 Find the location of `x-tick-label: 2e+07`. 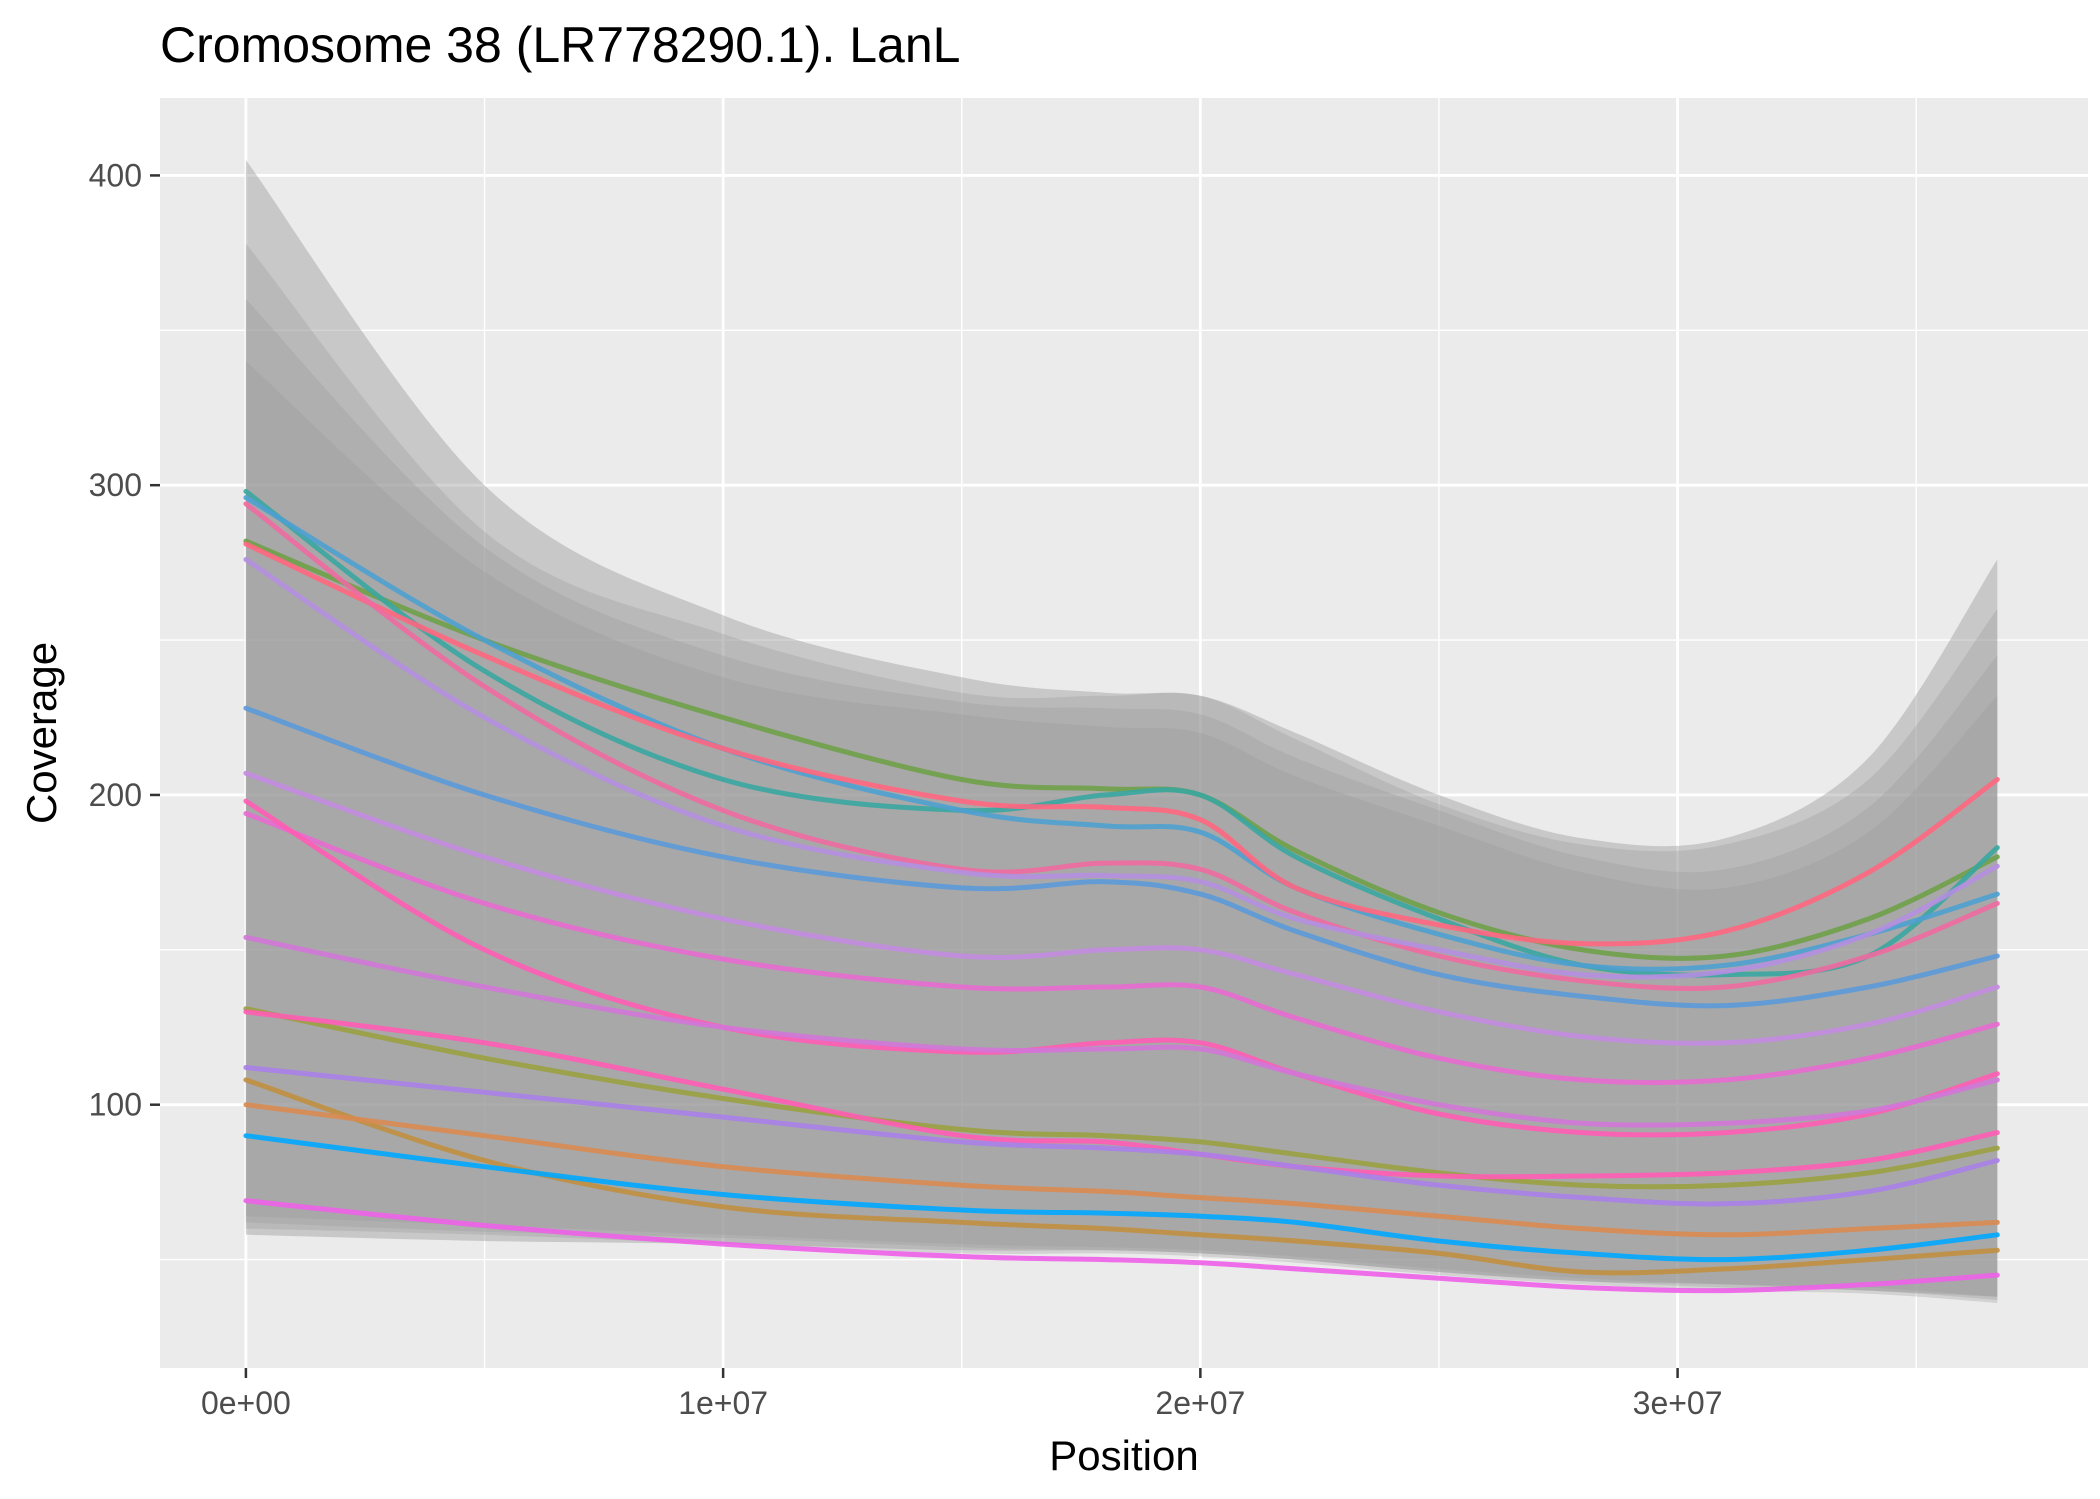

x-tick-label: 2e+07 is located at coordinates (1200, 1403).